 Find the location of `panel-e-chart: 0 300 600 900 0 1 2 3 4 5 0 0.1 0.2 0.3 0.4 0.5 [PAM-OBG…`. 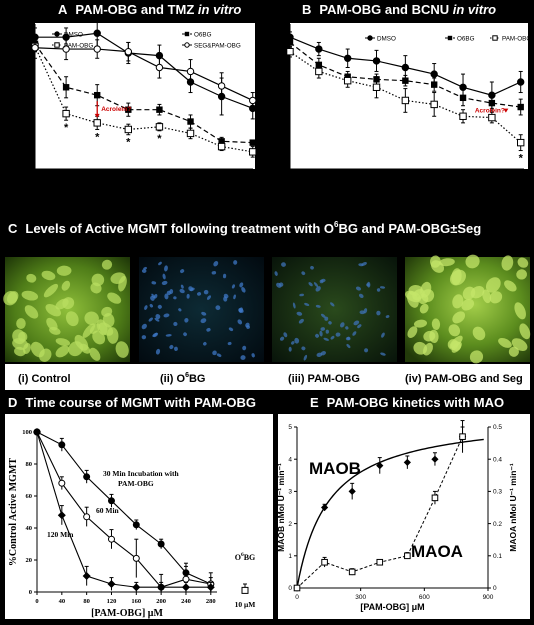

panel-e-chart: 0 300 600 900 0 1 2 3 4 5 0 0.1 0.2 0.3 0.4 0.5 [PAM-OBG… is located at coordinates (397, 516).